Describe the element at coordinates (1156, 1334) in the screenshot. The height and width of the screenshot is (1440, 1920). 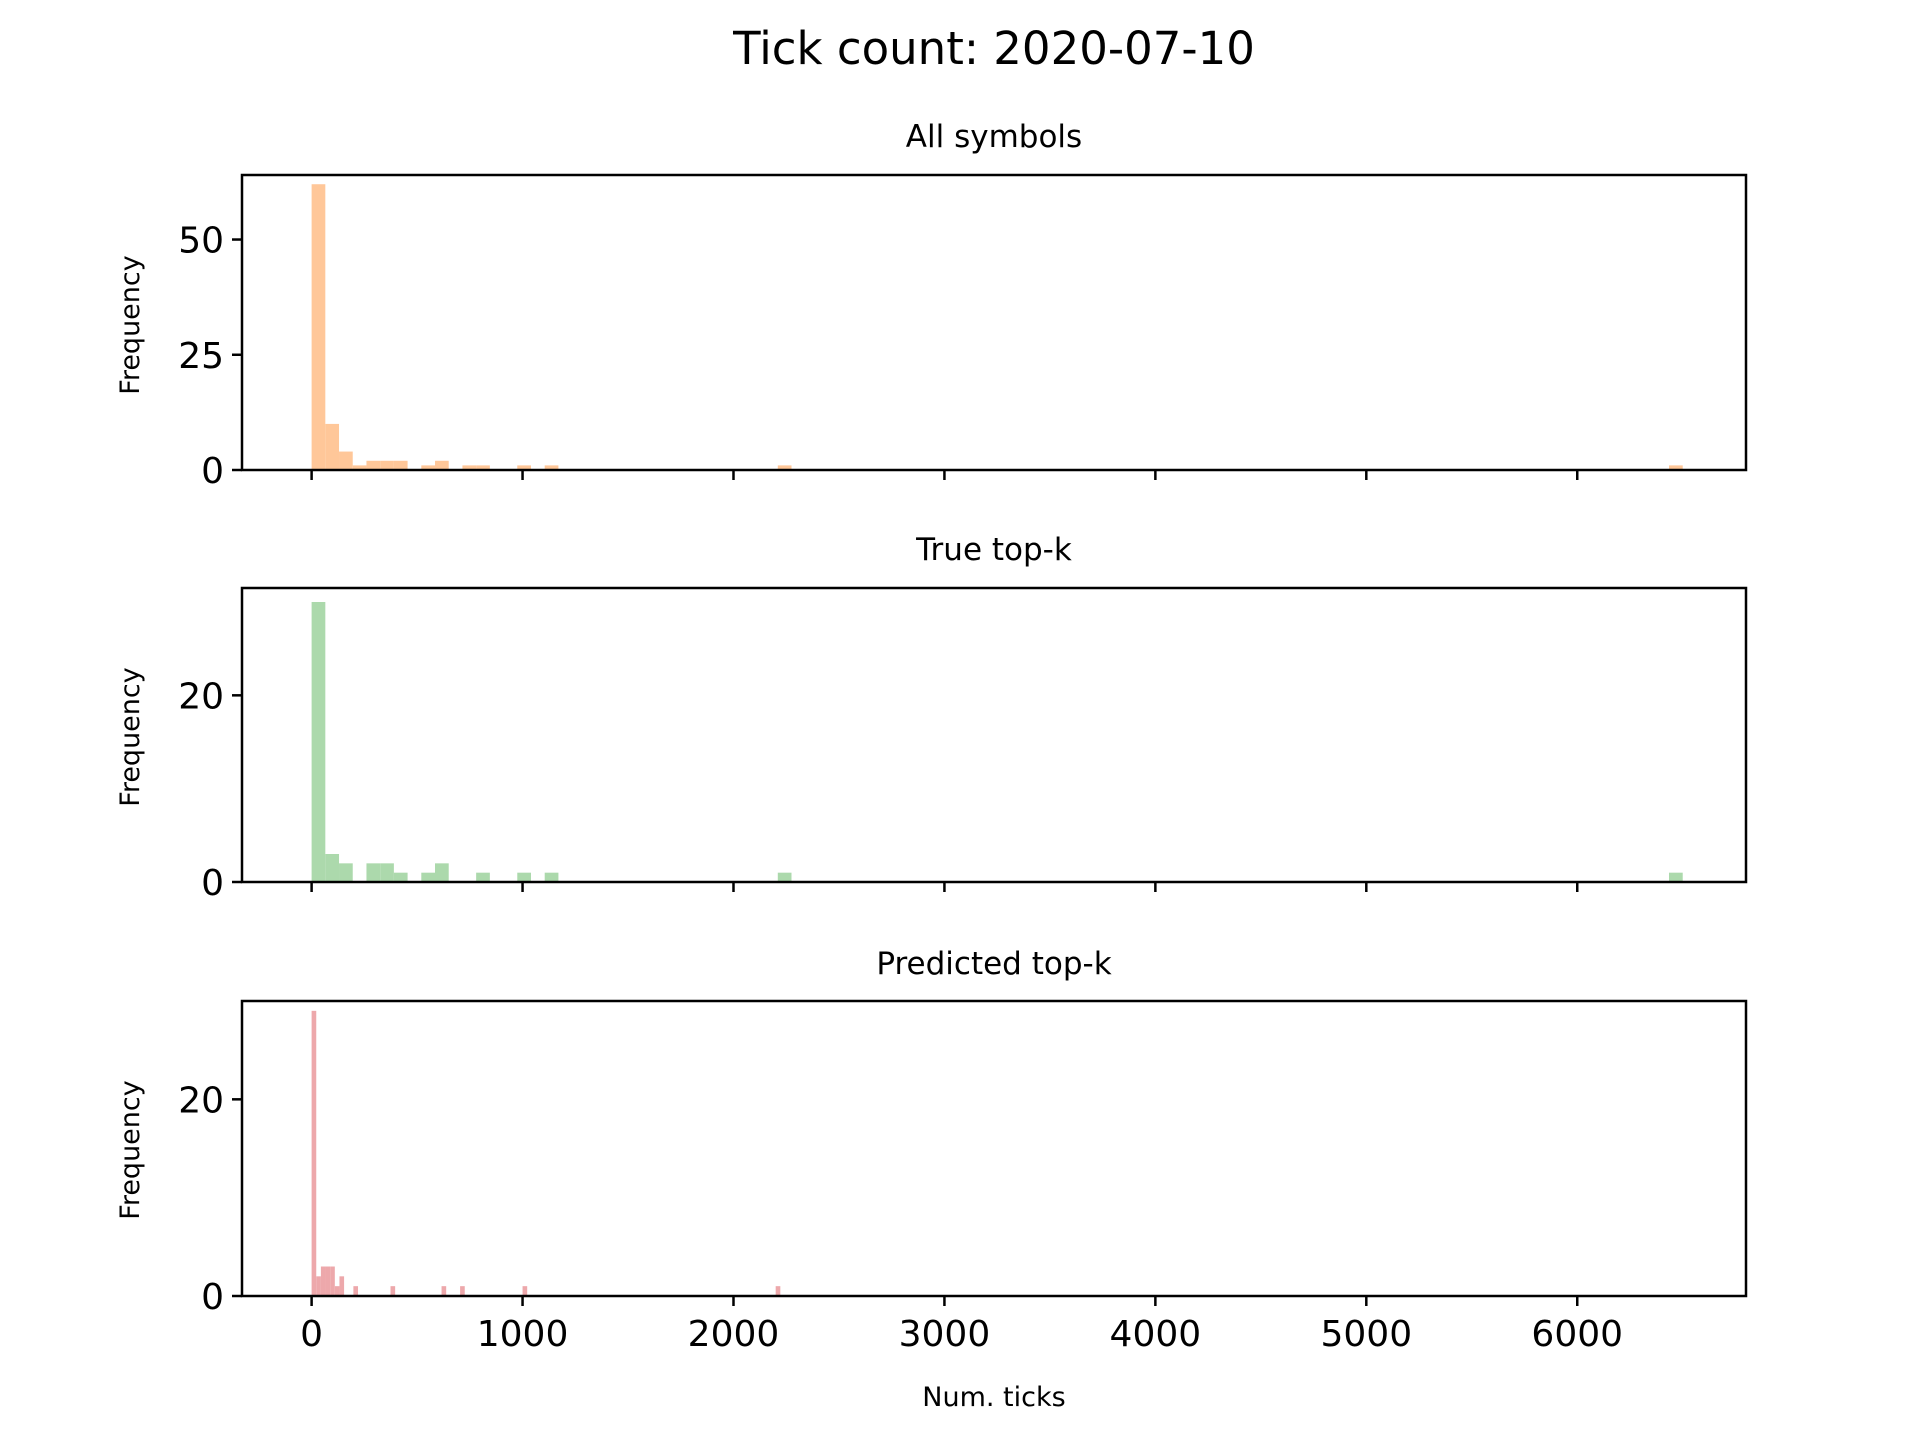
I see `x-tick-label: 4000` at that location.